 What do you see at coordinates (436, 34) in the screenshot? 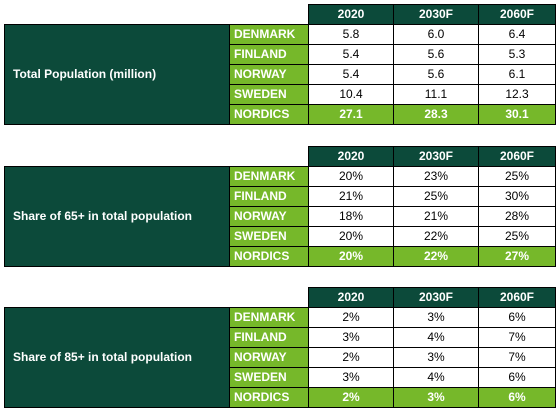
I see `value-cell: 6.0` at bounding box center [436, 34].